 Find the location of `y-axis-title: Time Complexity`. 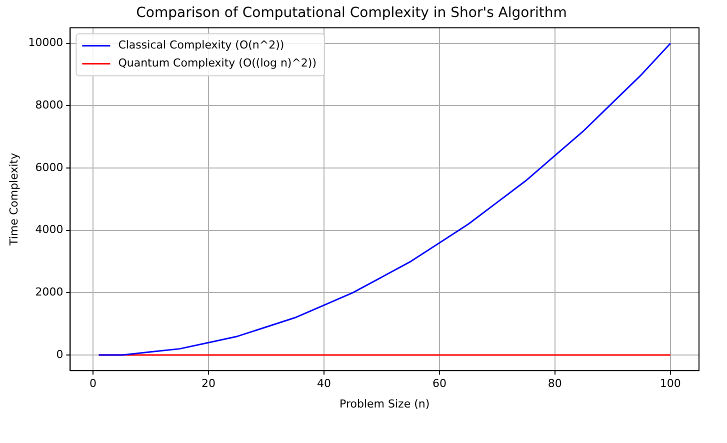

y-axis-title: Time Complexity is located at coordinates (13, 199).